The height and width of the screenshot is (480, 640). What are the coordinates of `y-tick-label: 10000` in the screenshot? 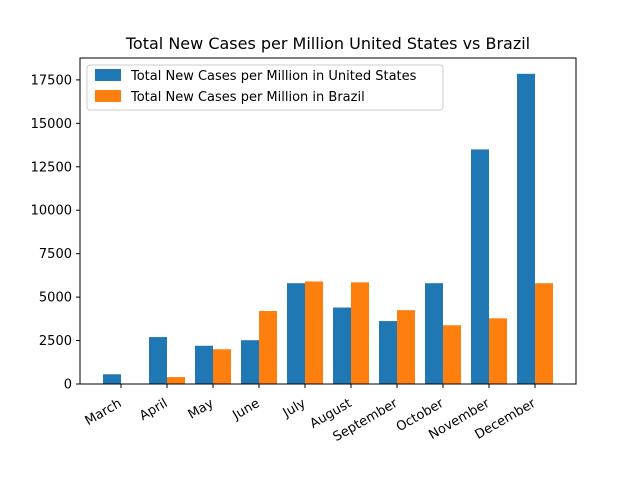 It's located at (51, 211).